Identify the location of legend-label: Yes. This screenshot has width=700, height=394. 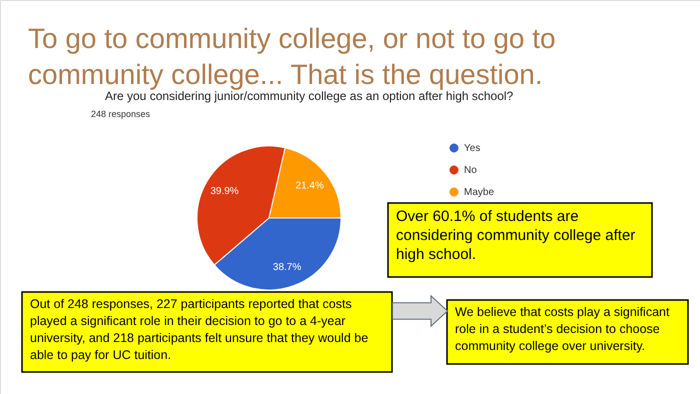
(472, 148).